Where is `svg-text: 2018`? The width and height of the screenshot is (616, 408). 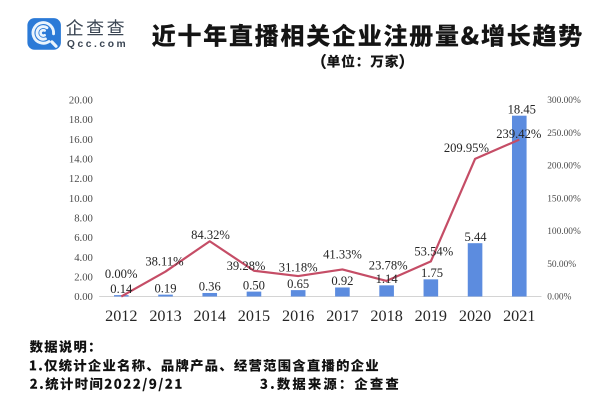
svg-text: 2018 is located at coordinates (386, 316).